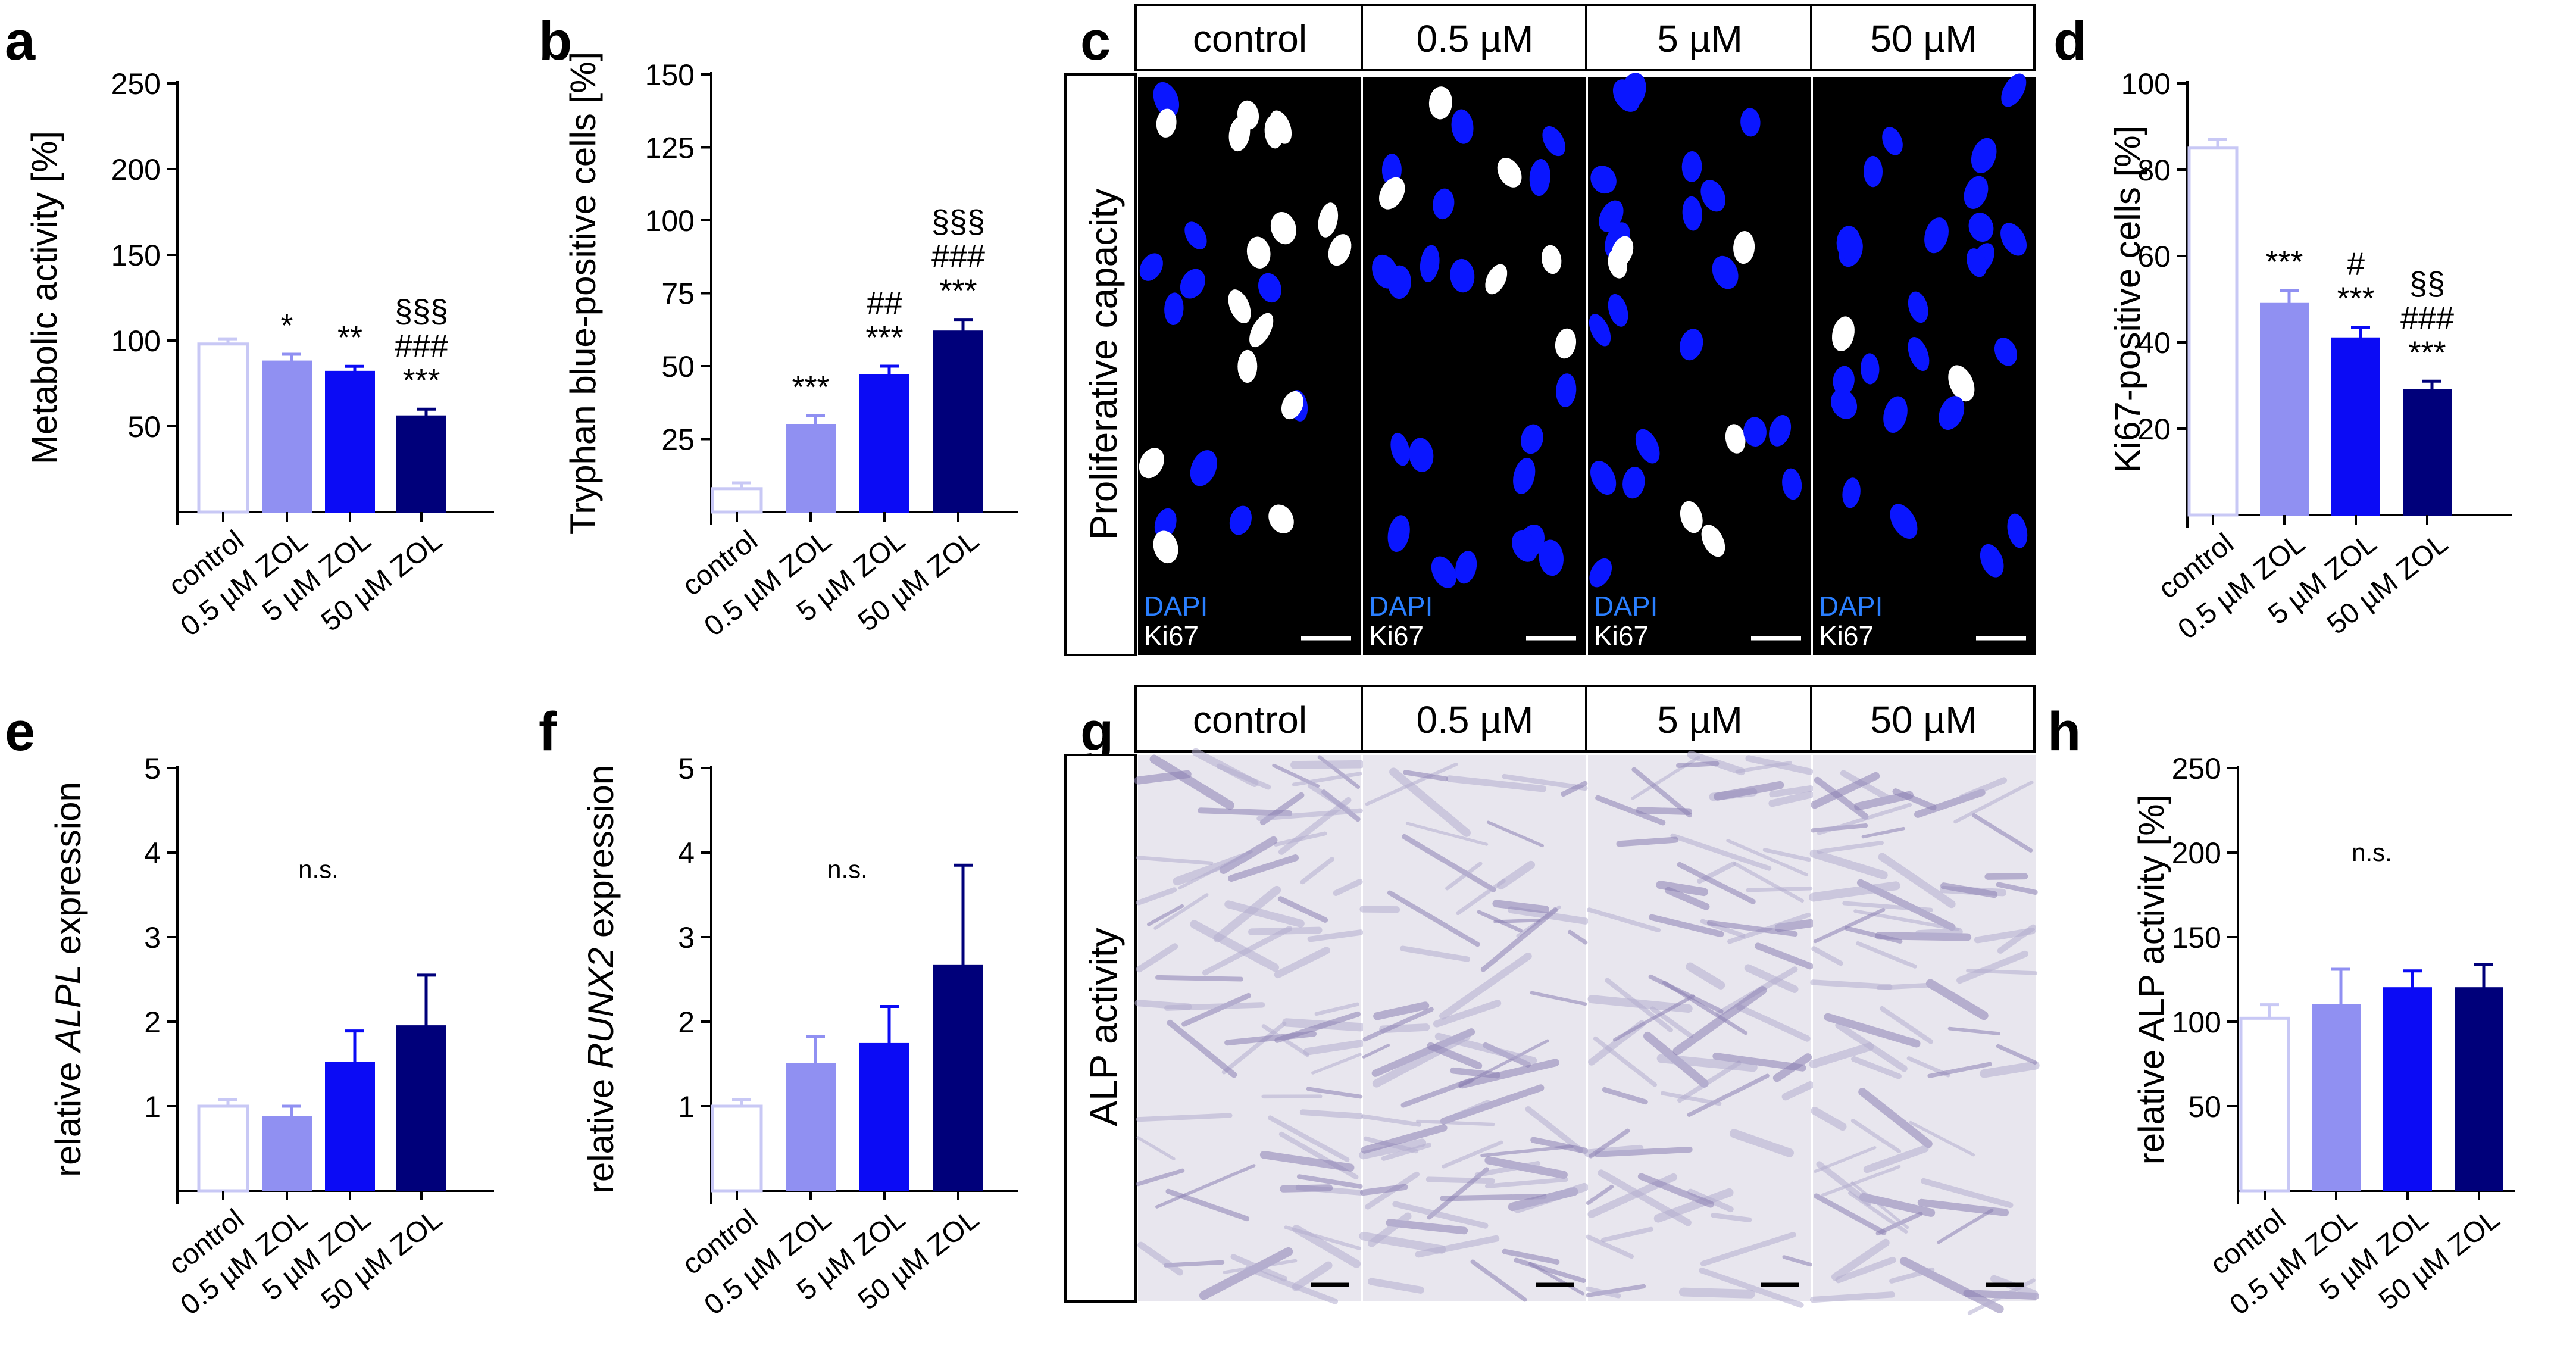 This screenshot has width=2576, height=1364. I want to click on y-axis-label: Ki67-positive cells [%], so click(2127, 299).